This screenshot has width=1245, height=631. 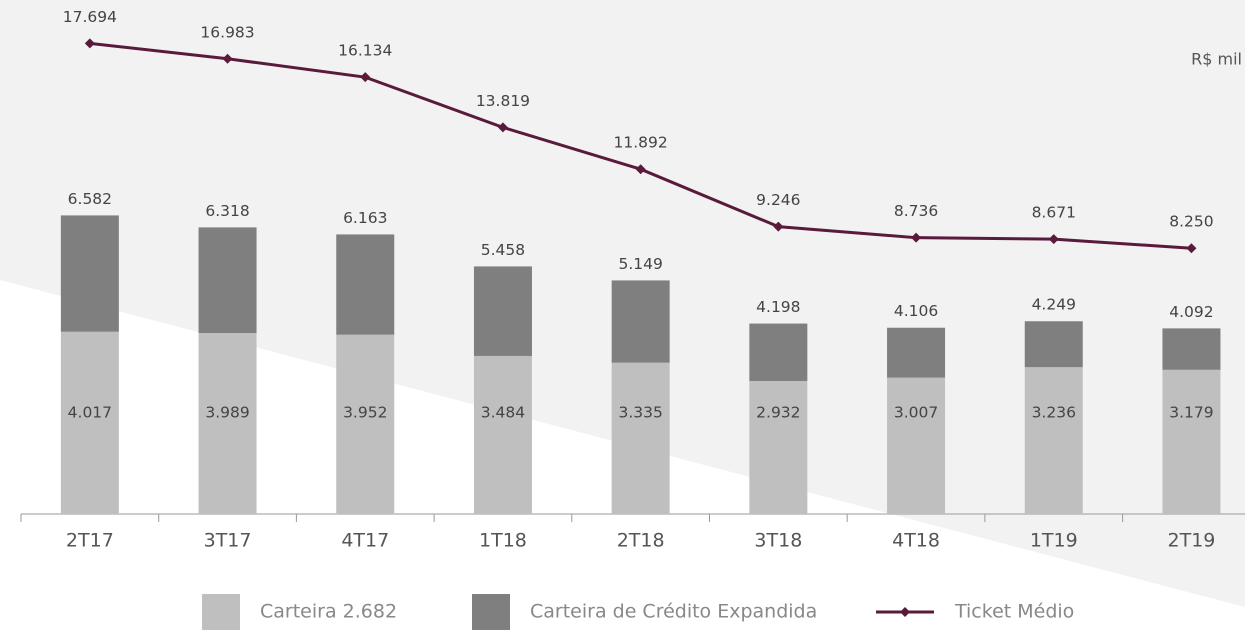 I want to click on x-tick-label: 2T17, so click(x=90, y=541).